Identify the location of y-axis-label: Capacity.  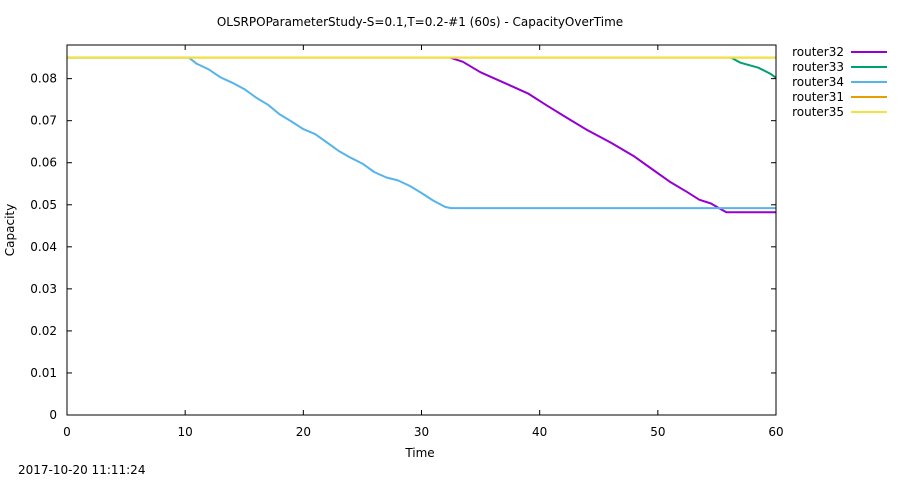
(10, 230).